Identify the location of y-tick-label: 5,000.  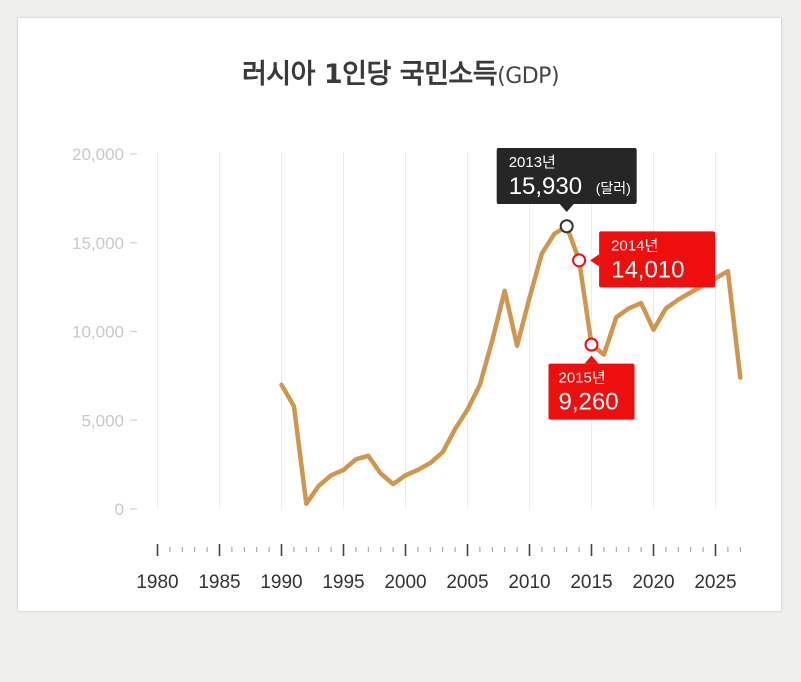
(102, 420).